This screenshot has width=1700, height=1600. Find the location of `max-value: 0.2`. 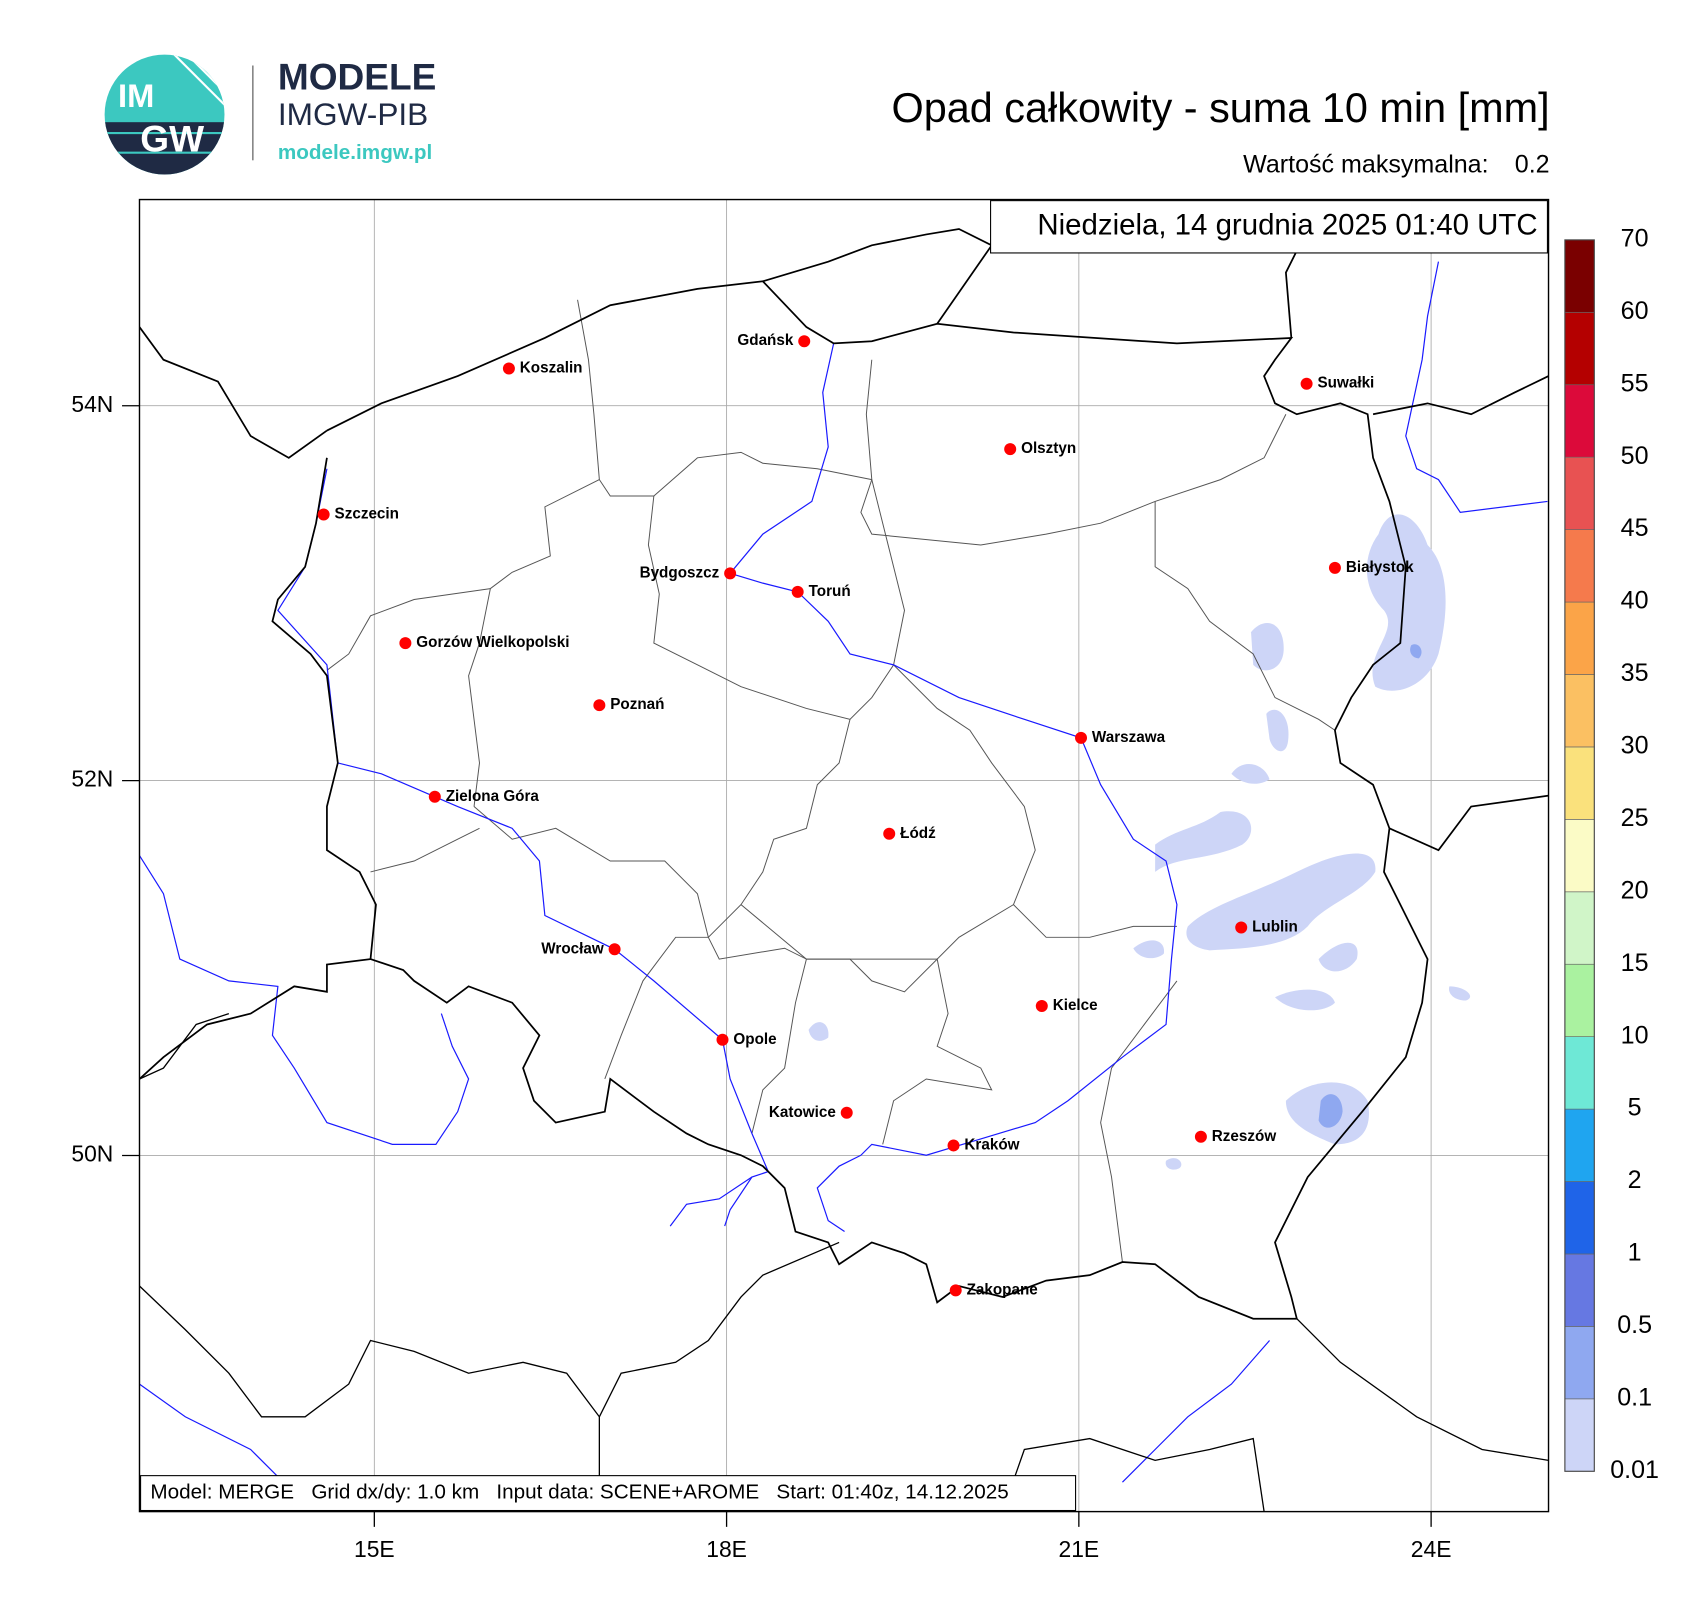

max-value: 0.2 is located at coordinates (1532, 164).